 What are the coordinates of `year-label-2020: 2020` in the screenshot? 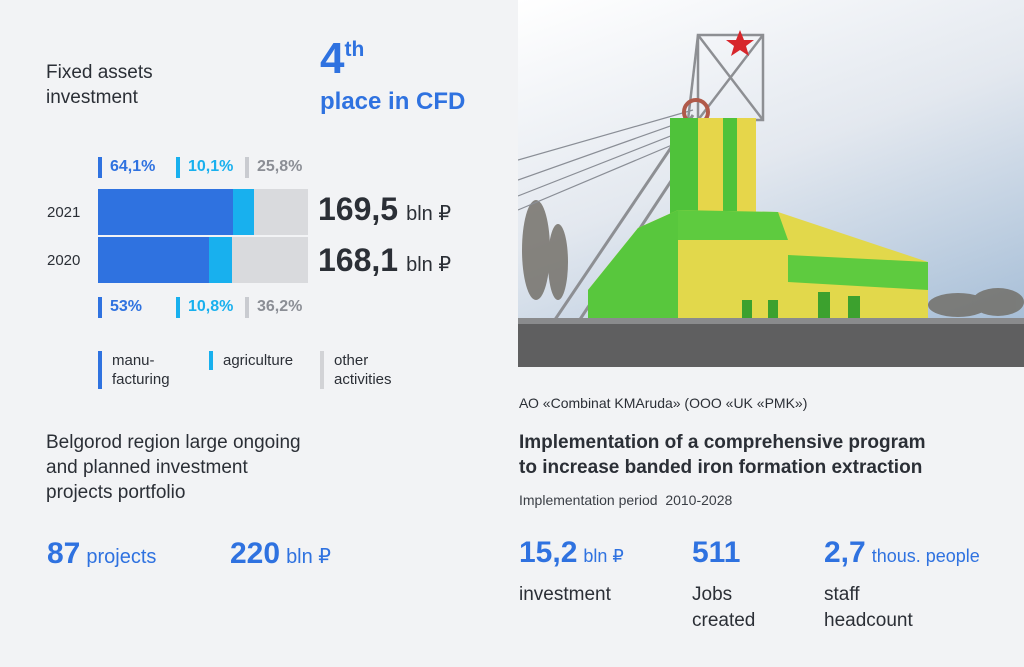 It's located at (64, 260).